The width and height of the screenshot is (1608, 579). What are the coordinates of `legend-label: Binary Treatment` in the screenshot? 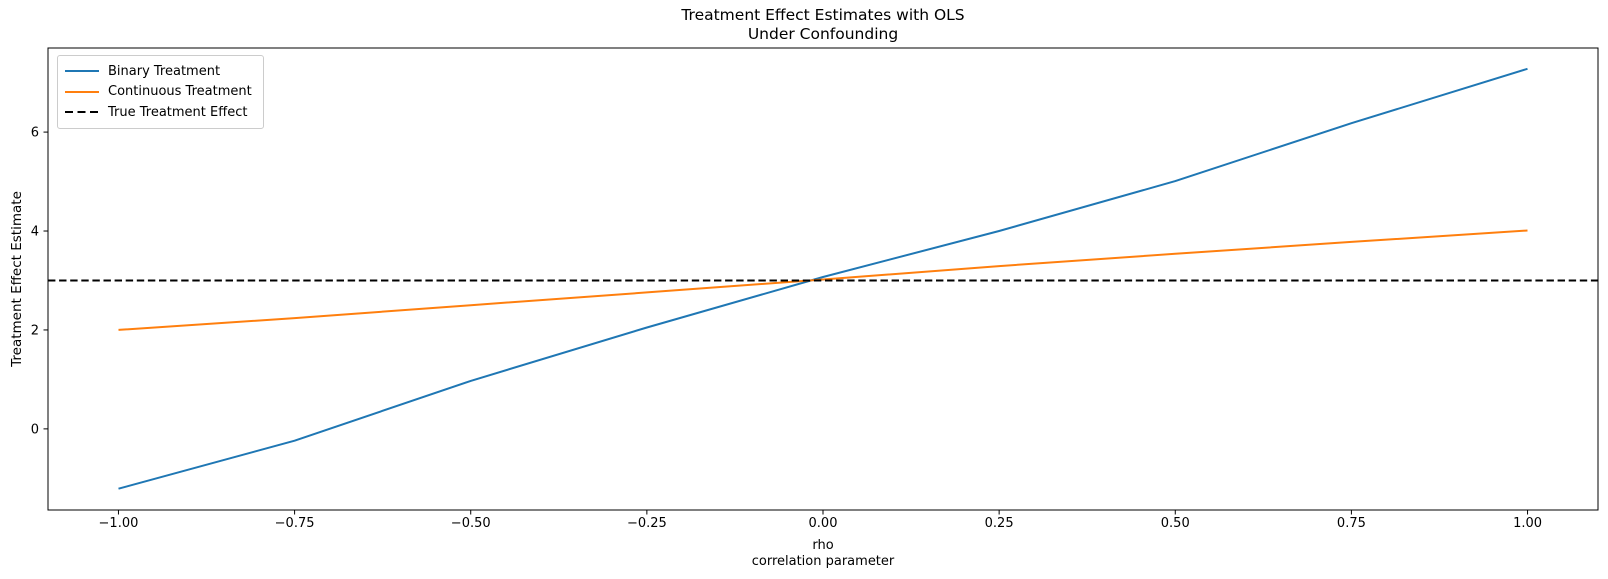 It's located at (164, 71).